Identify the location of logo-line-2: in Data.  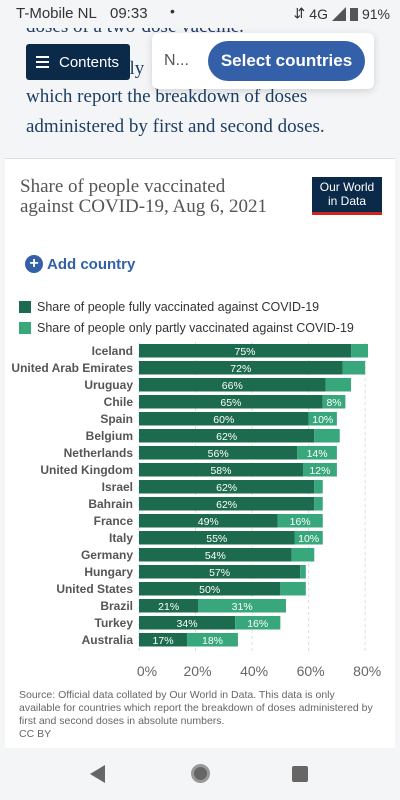
(347, 201).